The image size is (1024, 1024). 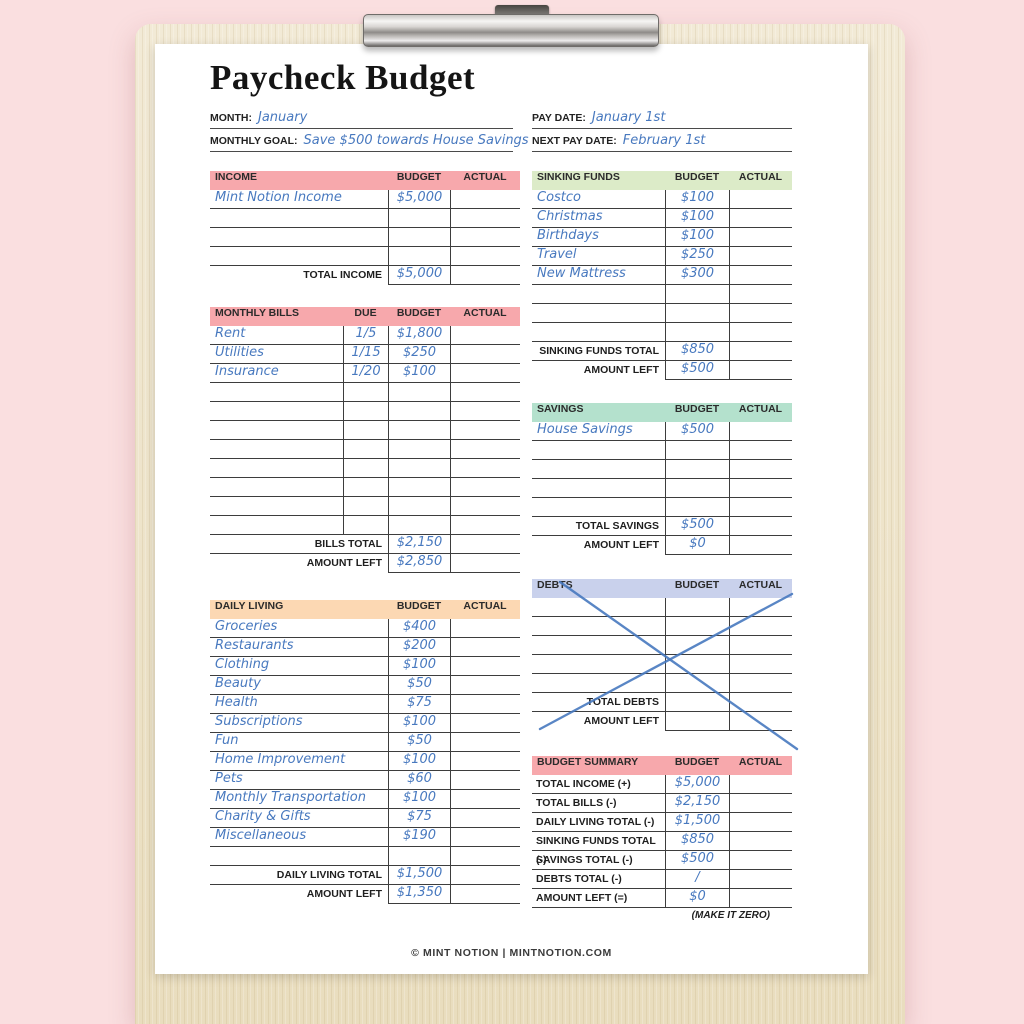 I want to click on section-title: SAVINGS, so click(x=560, y=409).